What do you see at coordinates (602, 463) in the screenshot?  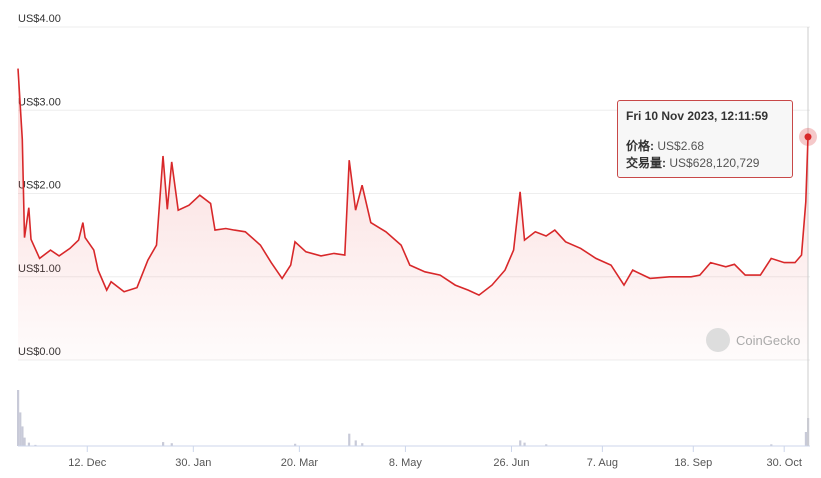 I see `x-tick-label: 7. Aug` at bounding box center [602, 463].